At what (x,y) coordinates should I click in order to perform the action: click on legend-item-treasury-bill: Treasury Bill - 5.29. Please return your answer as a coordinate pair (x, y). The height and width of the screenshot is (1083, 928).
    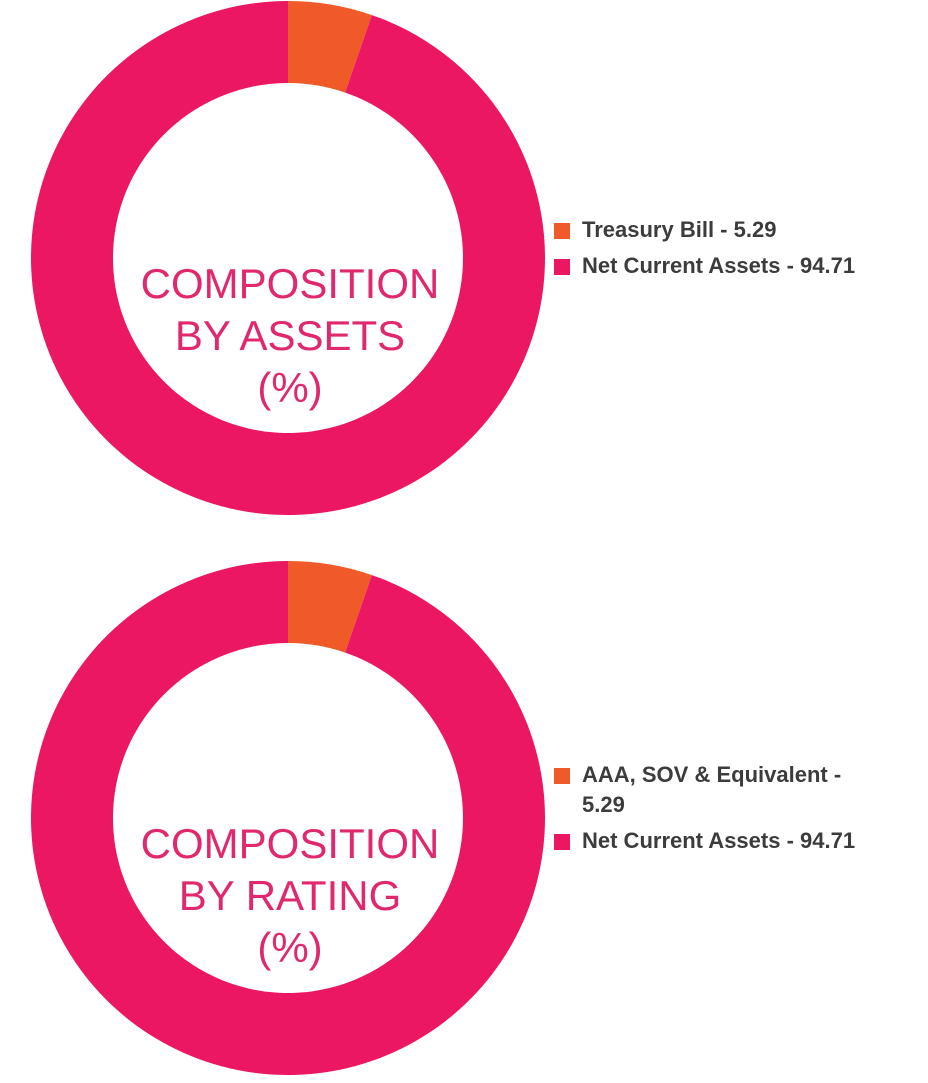
    Looking at the image, I should click on (734, 230).